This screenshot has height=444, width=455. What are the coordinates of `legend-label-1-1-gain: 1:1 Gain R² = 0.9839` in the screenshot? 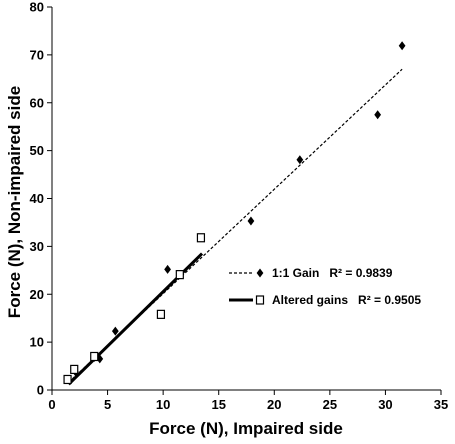 It's located at (332, 273).